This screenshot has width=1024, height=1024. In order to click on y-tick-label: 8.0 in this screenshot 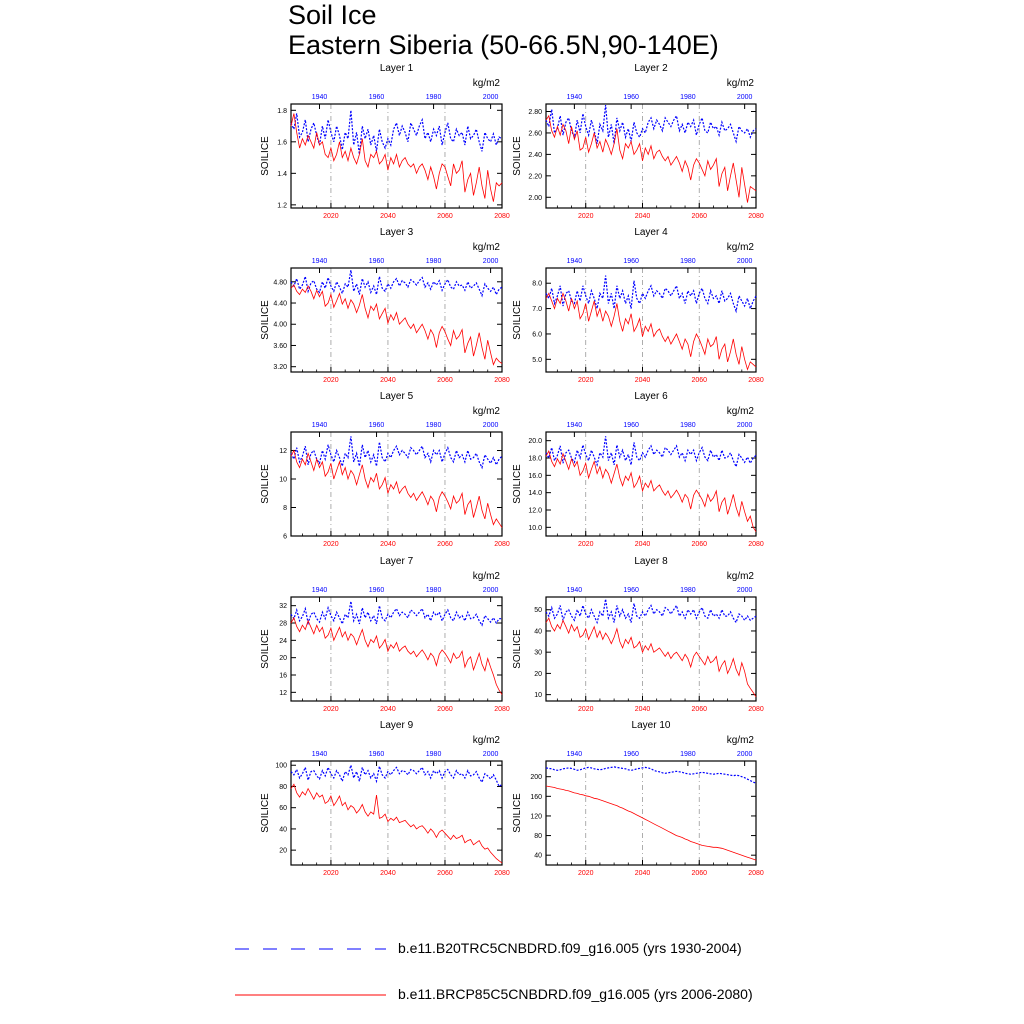, I will do `click(537, 284)`.